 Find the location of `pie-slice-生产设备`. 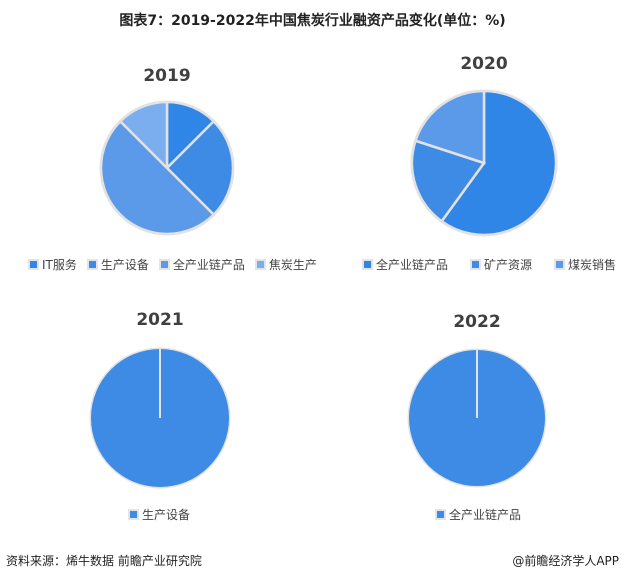

pie-slice-生产设备 is located at coordinates (200, 168).